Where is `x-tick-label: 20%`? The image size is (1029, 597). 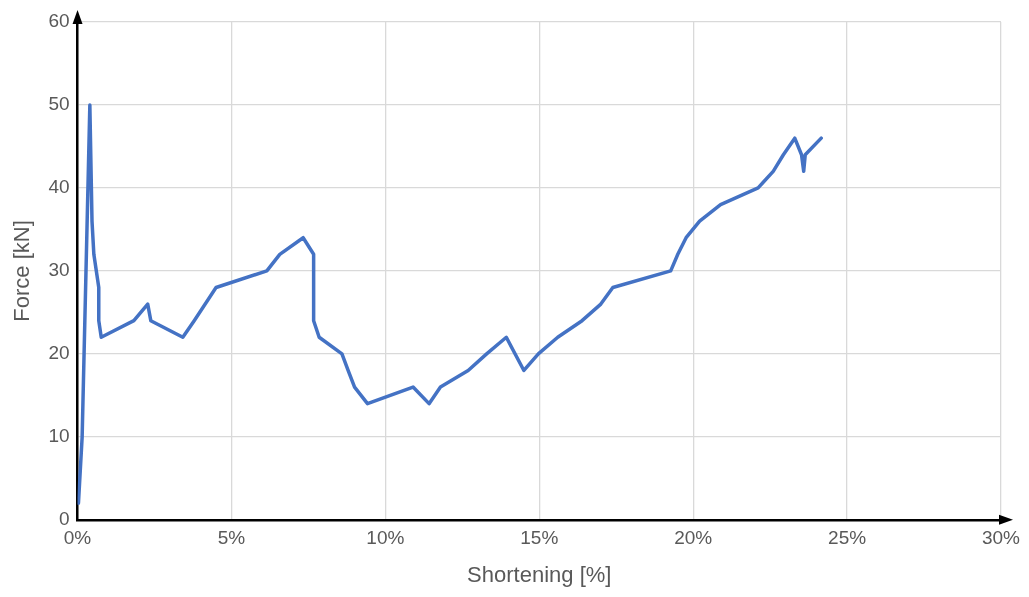 x-tick-label: 20% is located at coordinates (693, 538).